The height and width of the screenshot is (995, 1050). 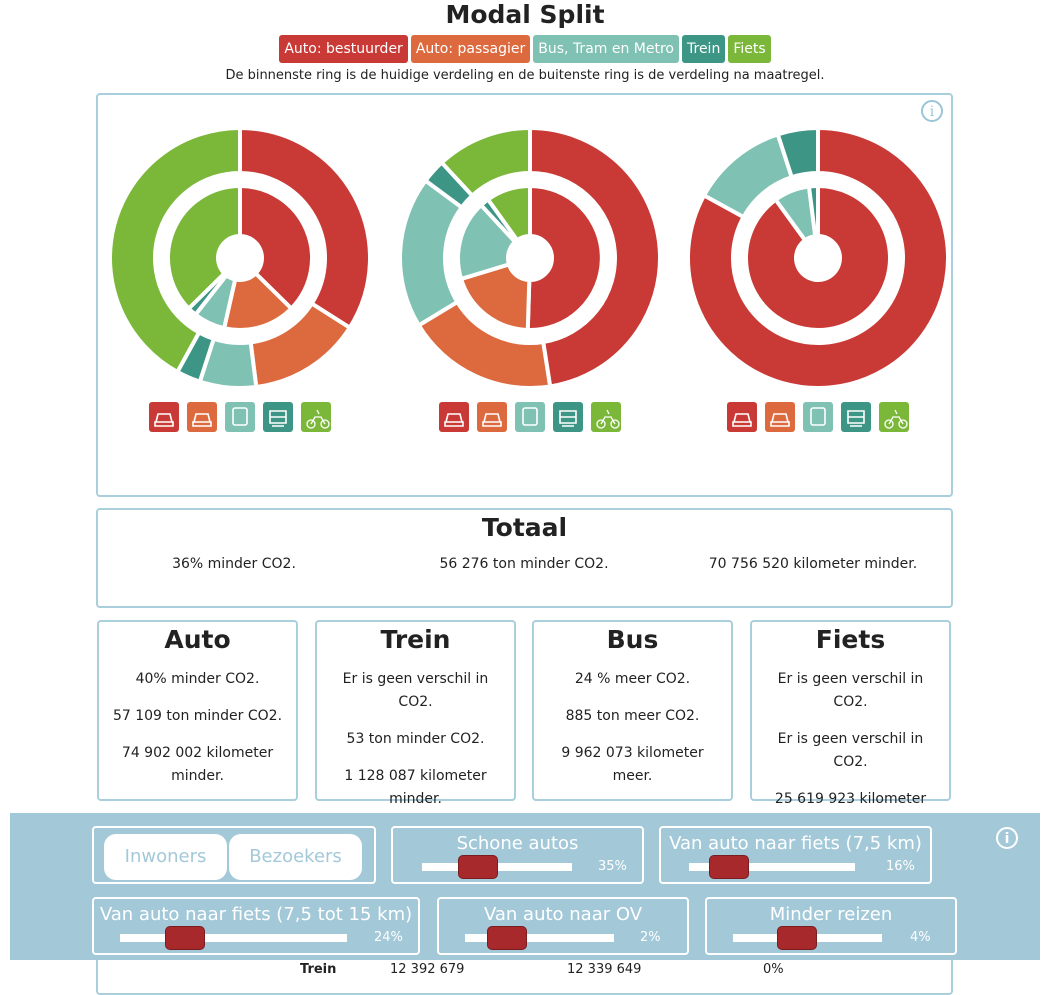 What do you see at coordinates (295, 857) in the screenshot?
I see `toggle-button: Bezoekers` at bounding box center [295, 857].